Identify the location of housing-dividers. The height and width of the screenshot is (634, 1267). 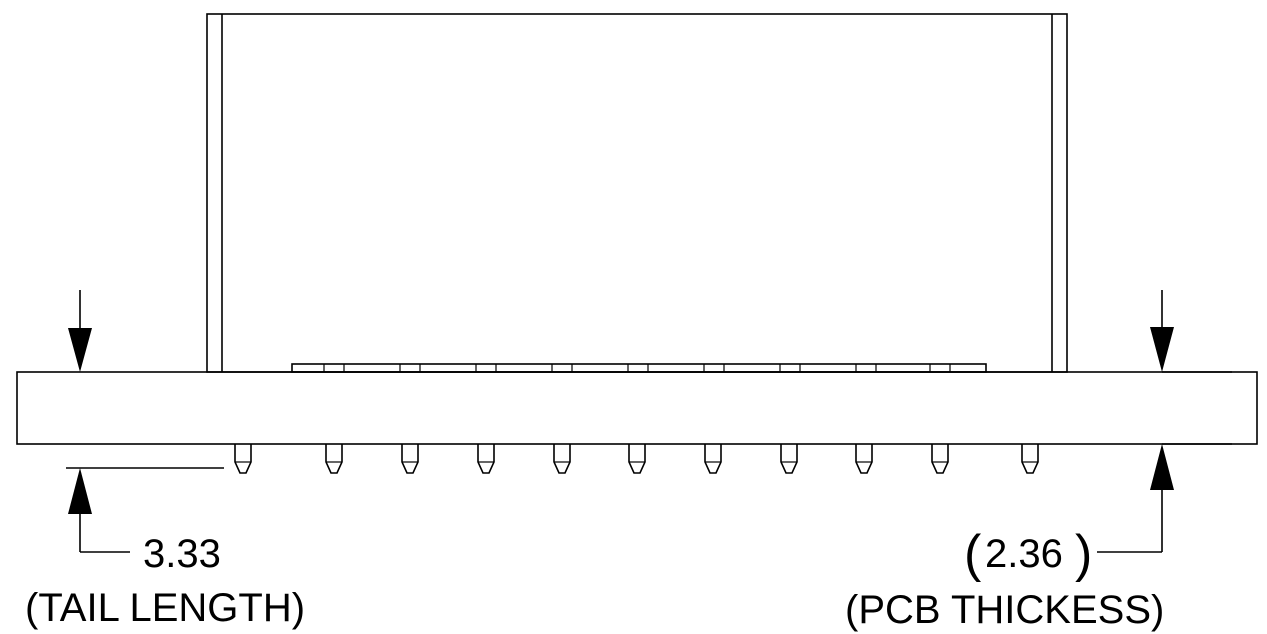
(637, 368).